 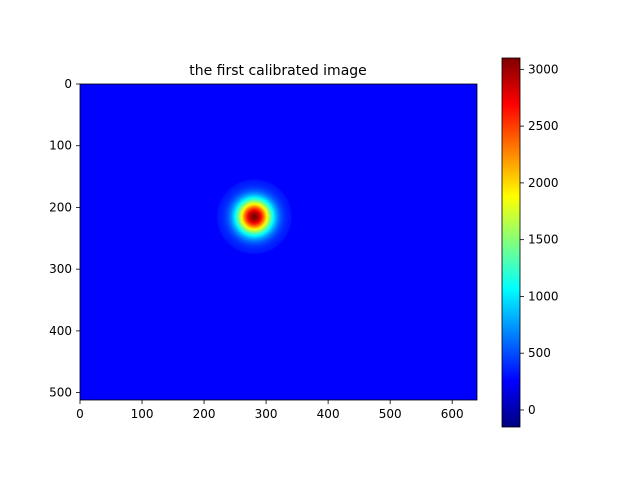 I want to click on y-tick-label: 0, so click(x=68, y=84).